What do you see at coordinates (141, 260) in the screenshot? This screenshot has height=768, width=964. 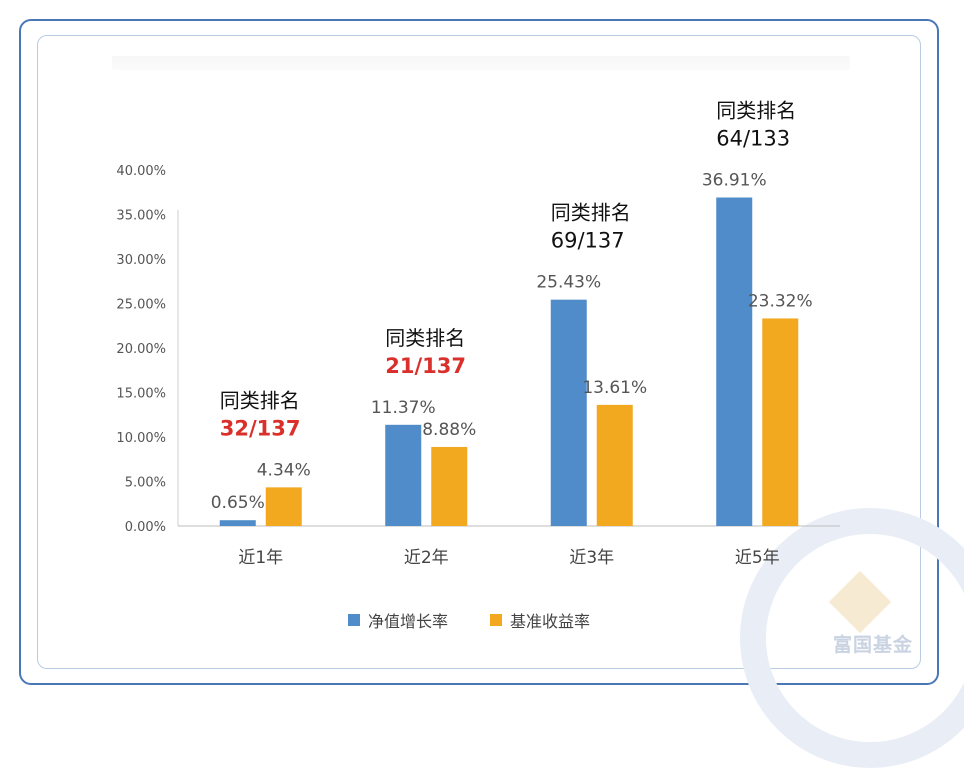 I see `y-tick-label: 30.00%` at bounding box center [141, 260].